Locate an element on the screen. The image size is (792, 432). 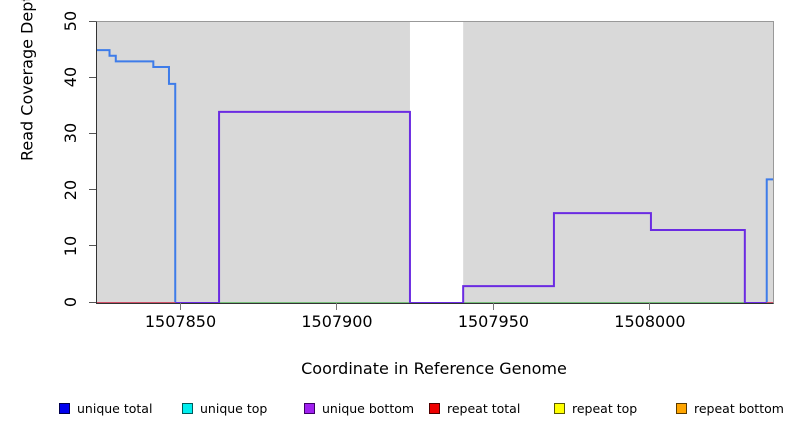
legend-label: repeat top is located at coordinates (605, 408).